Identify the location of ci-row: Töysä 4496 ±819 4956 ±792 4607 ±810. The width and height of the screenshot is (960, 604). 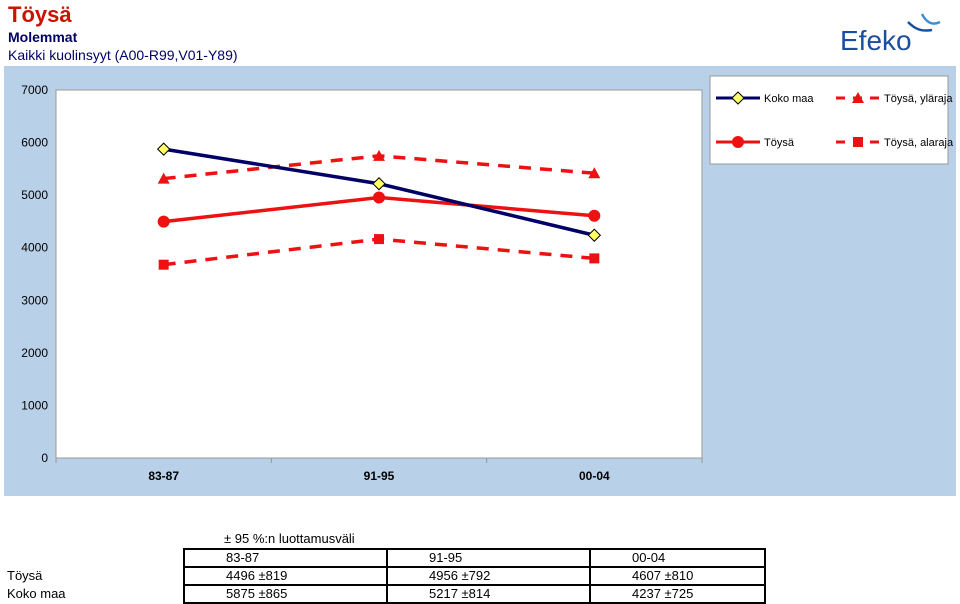
(385, 576).